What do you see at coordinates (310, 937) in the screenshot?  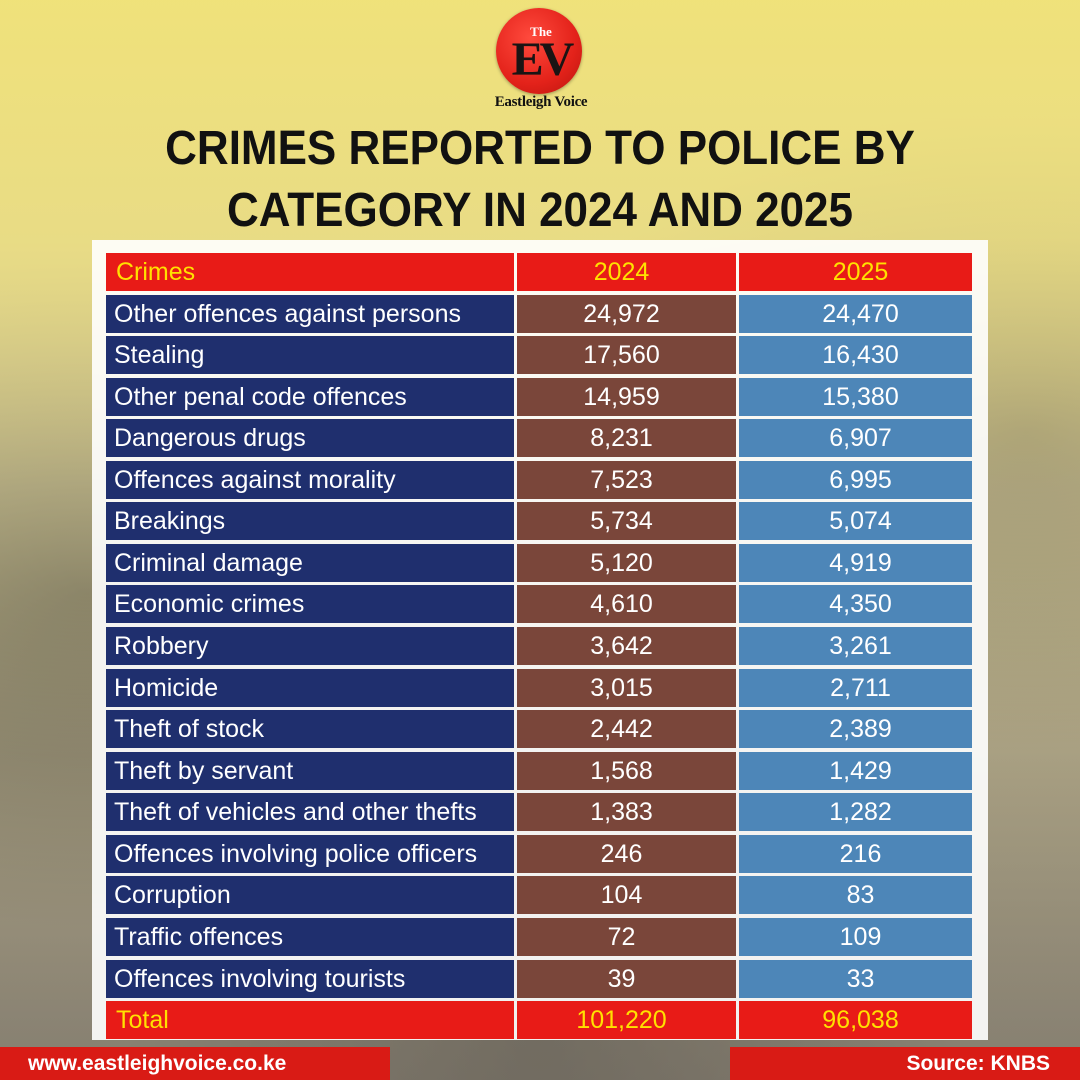 I see `crime-category-cell: Traffic offences` at bounding box center [310, 937].